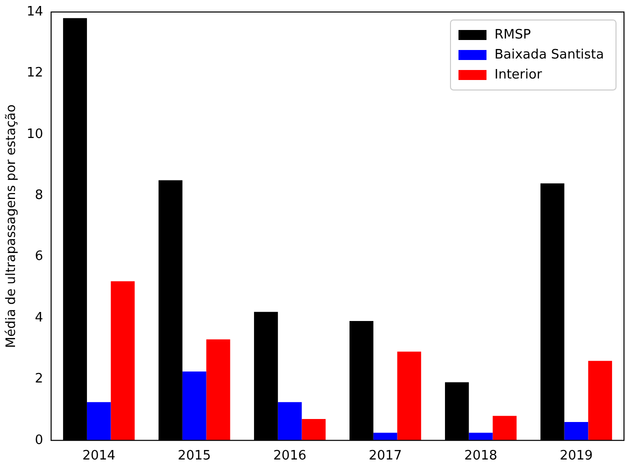 The image size is (626, 467). I want to click on legend-label: RMSP, so click(512, 34).